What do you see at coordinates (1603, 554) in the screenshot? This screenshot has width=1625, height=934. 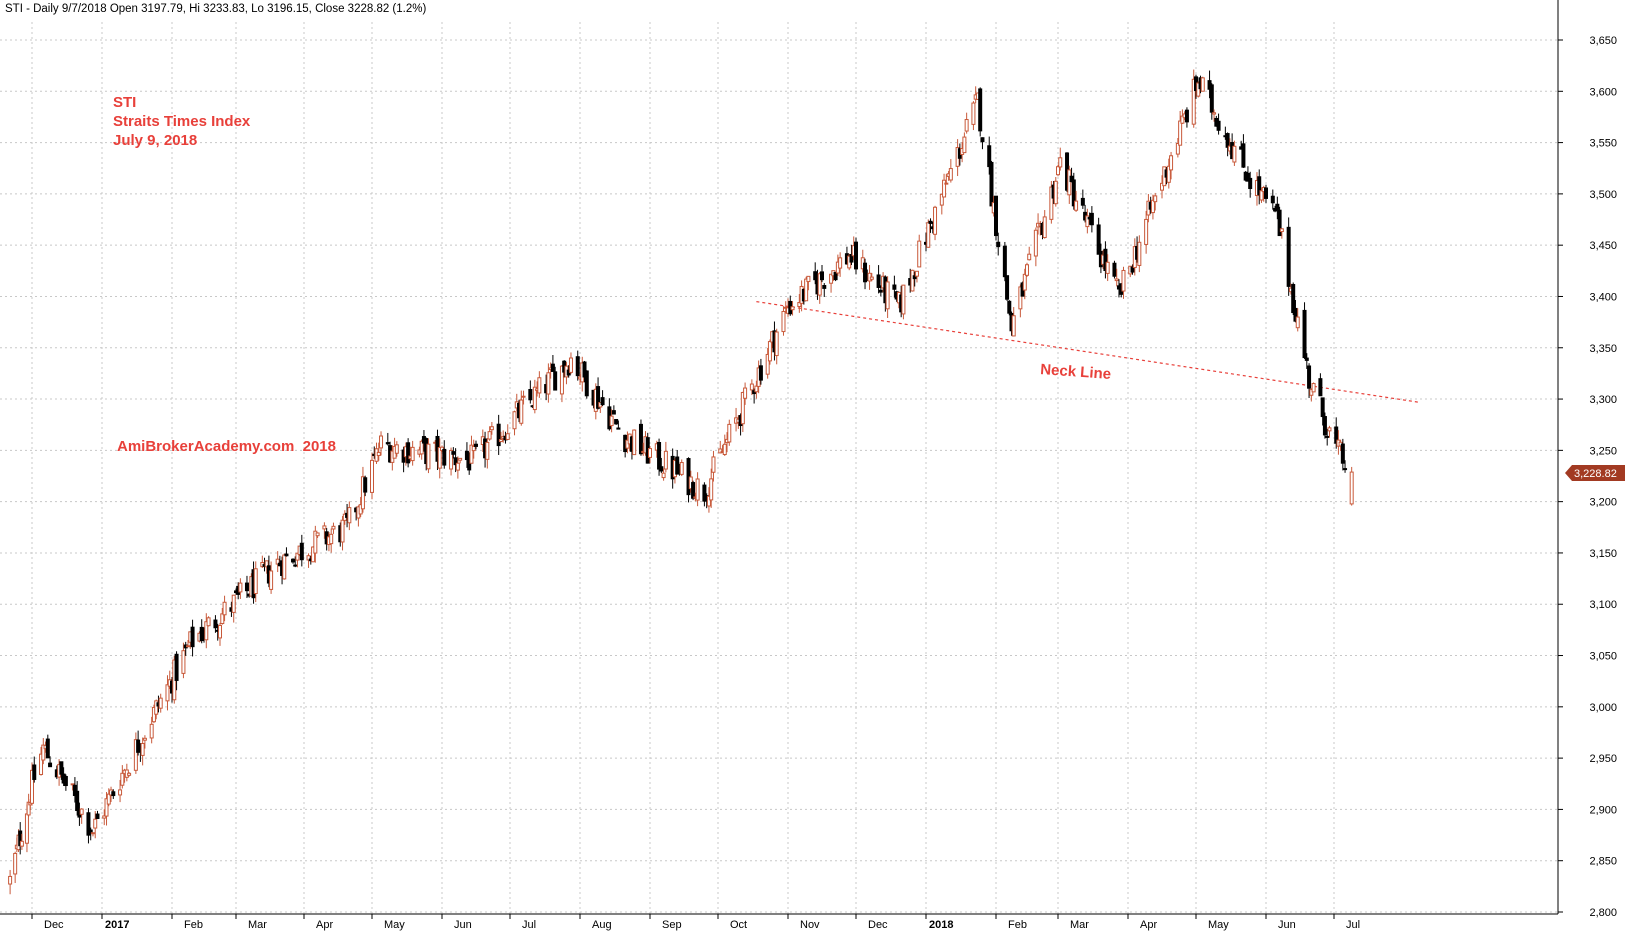 I see `y-tick-label: 3,150` at bounding box center [1603, 554].